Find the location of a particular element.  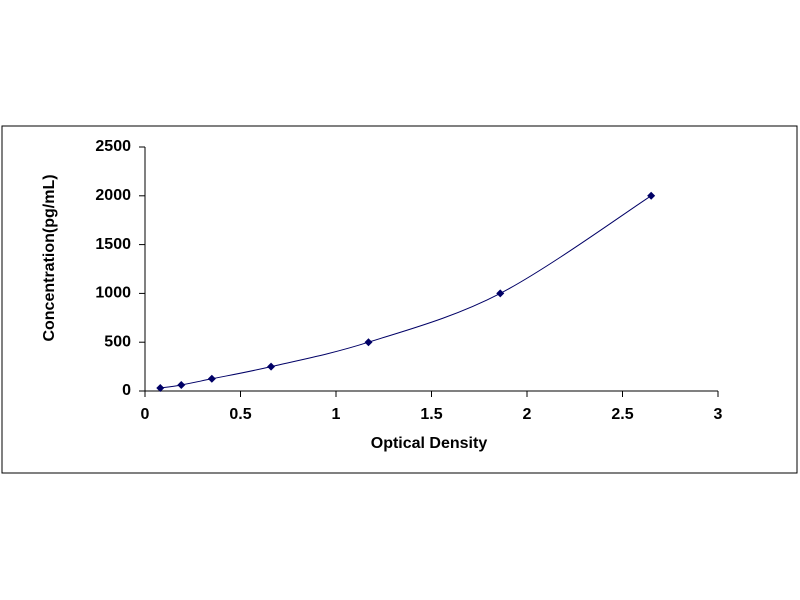

y-tick-label: 0 is located at coordinates (126, 390).